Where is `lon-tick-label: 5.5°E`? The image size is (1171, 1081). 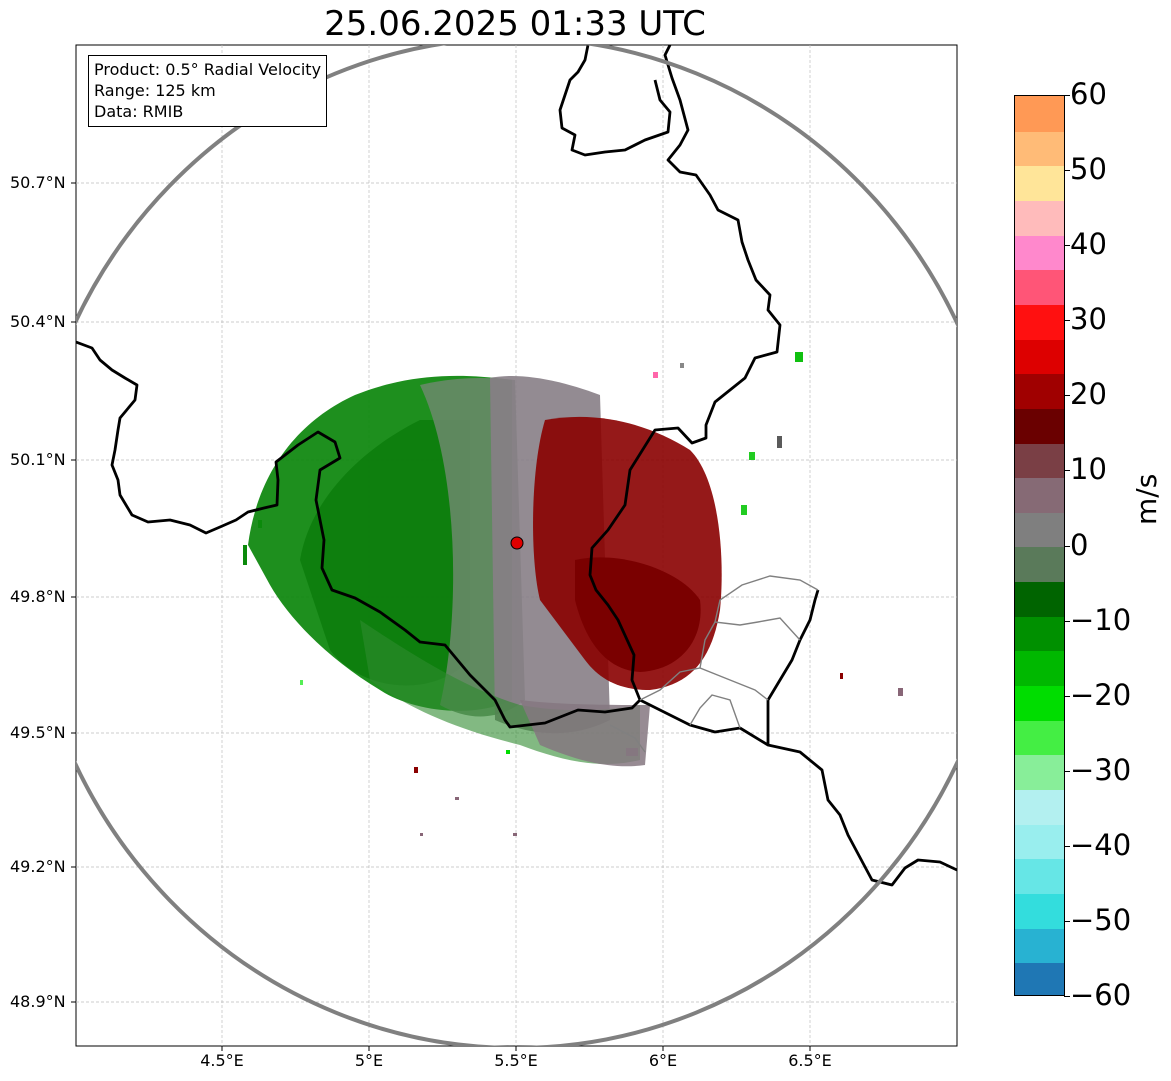
lon-tick-label: 5.5°E is located at coordinates (516, 1060).